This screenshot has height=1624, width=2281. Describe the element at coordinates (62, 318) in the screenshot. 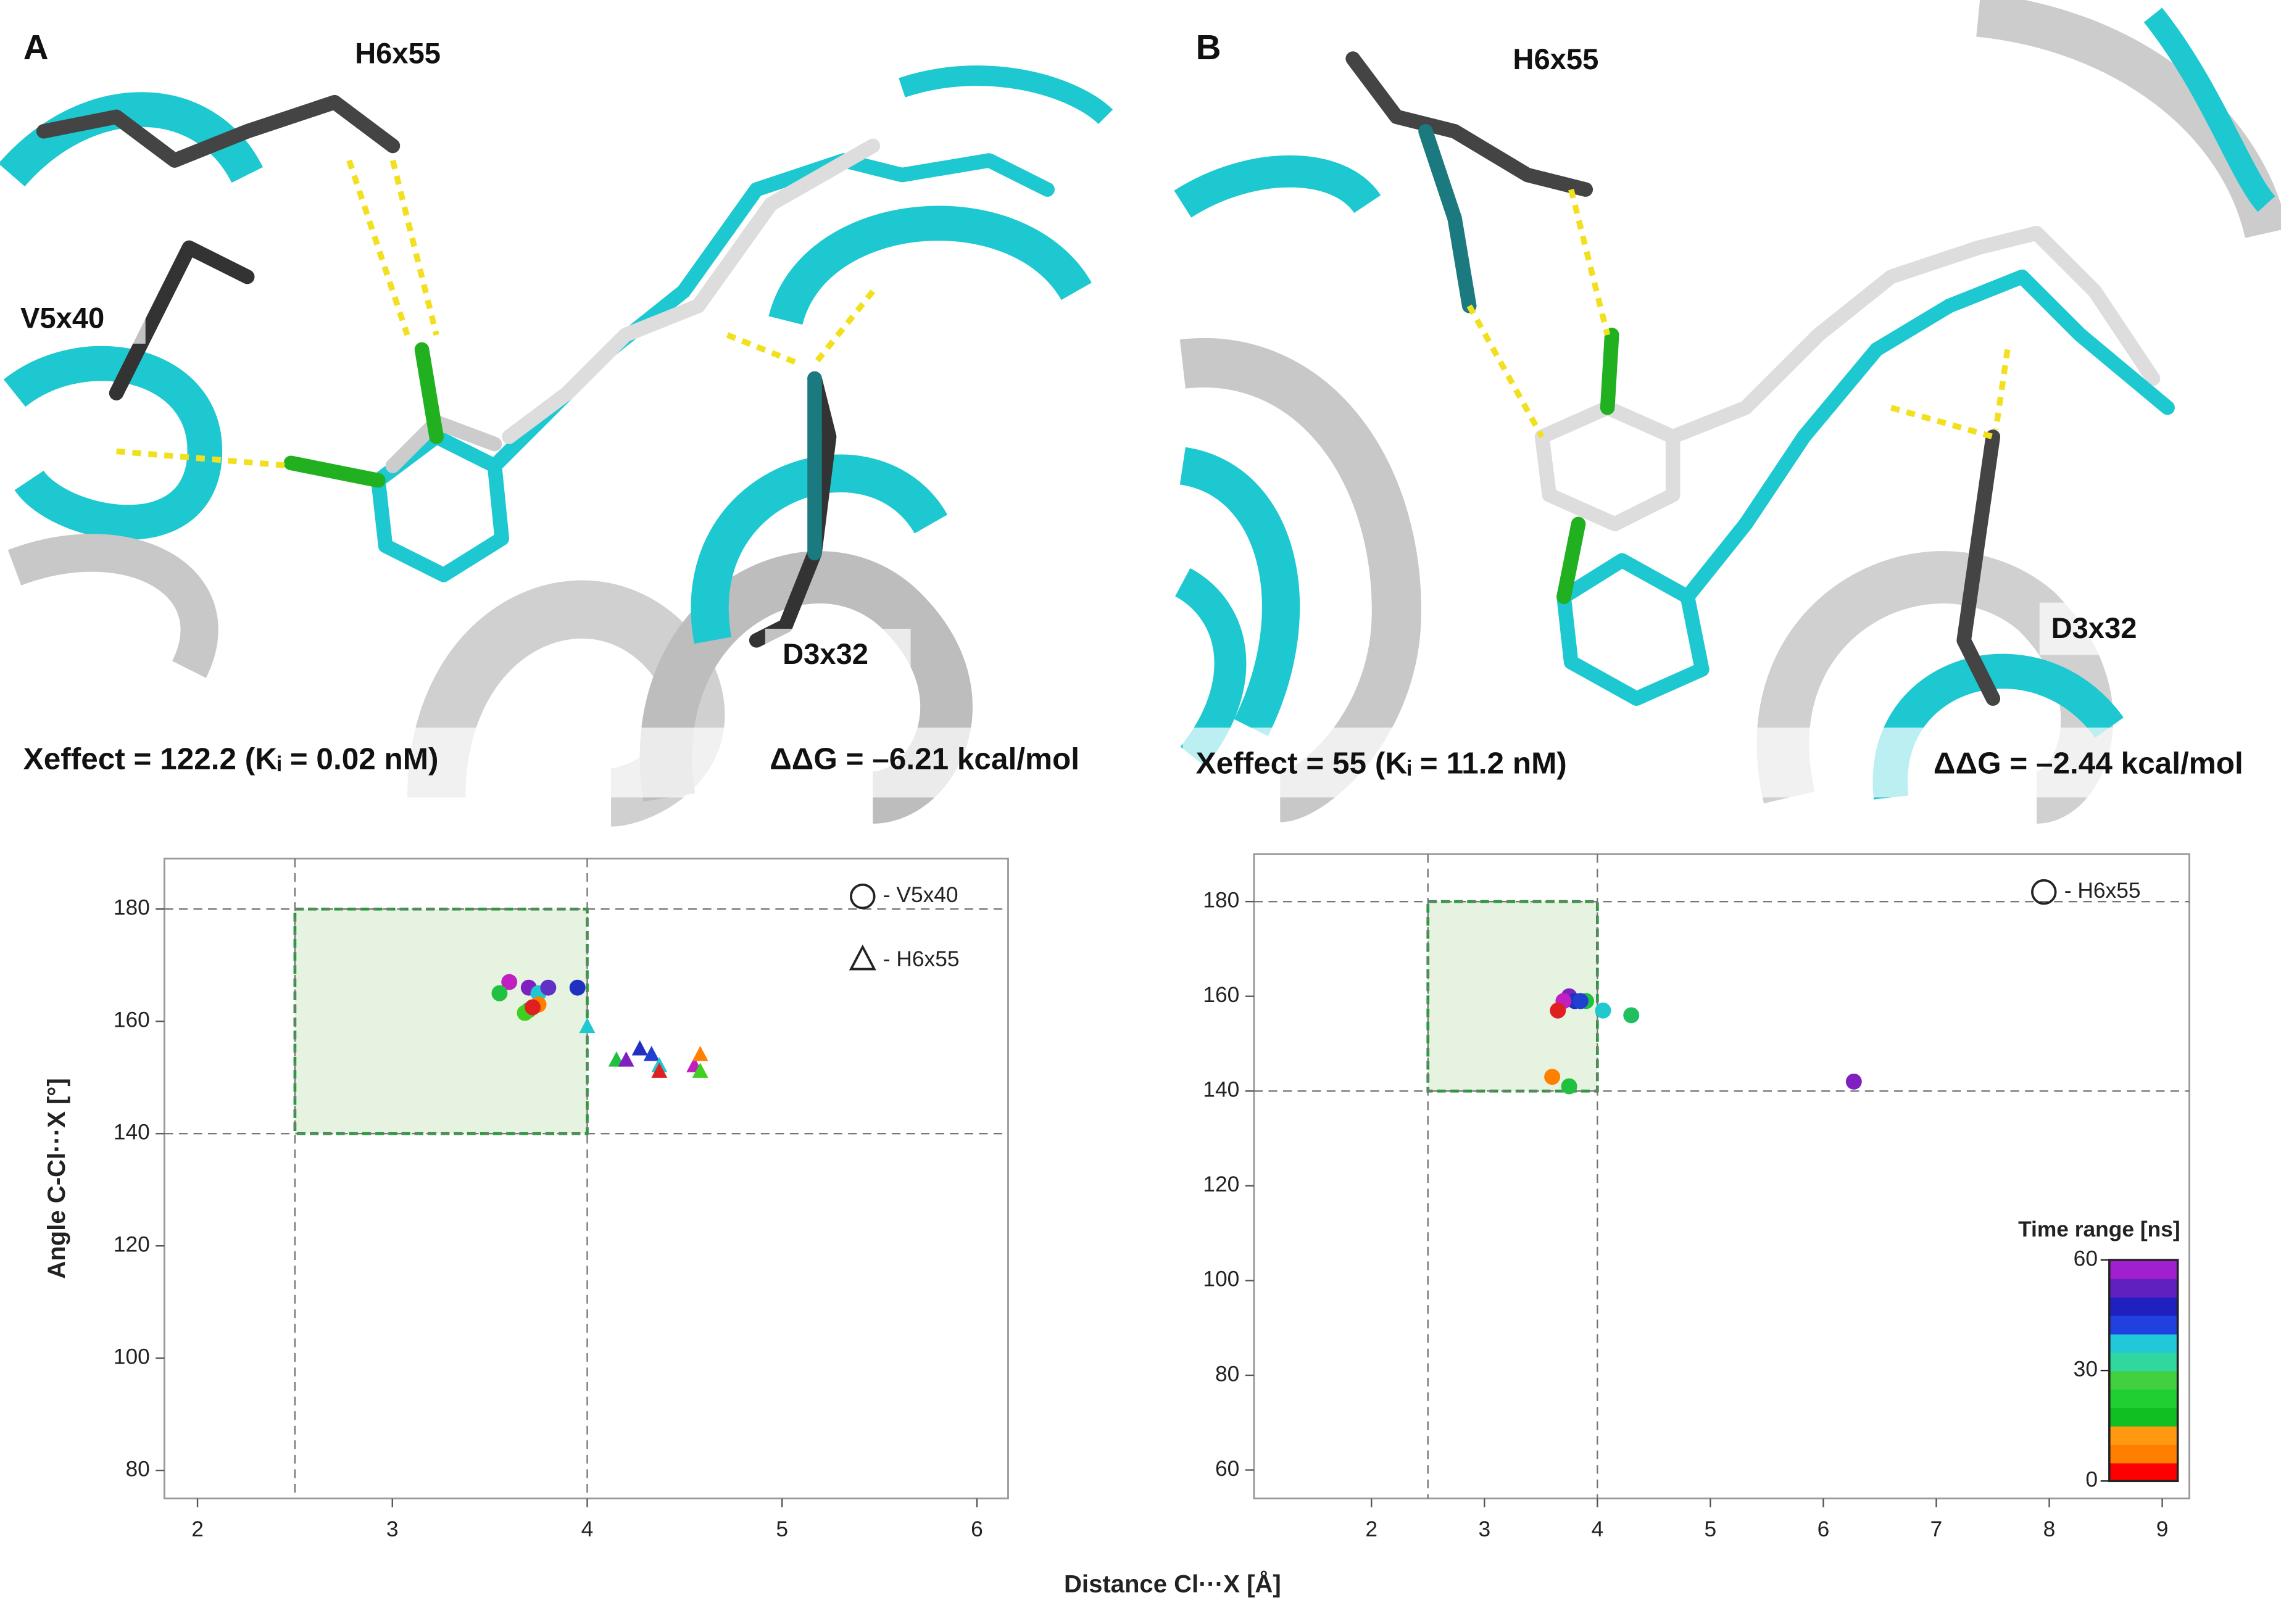

I see `residue-label: V5x40` at that location.